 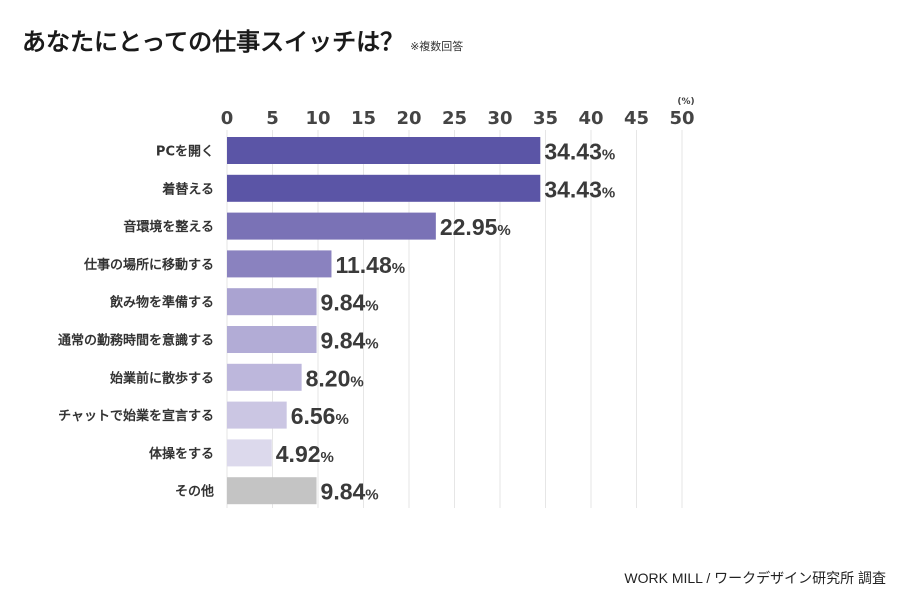 What do you see at coordinates (545, 118) in the screenshot?
I see `x-tick-label: 35` at bounding box center [545, 118].